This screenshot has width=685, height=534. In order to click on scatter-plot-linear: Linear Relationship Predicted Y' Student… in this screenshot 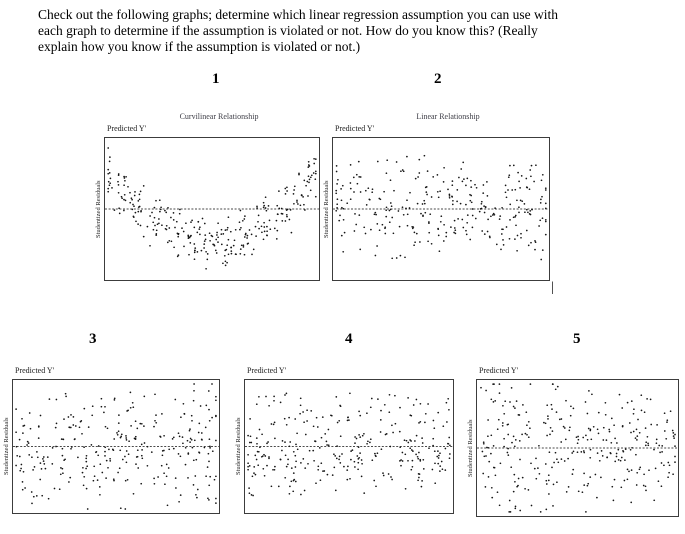, I will do `click(442, 196)`.